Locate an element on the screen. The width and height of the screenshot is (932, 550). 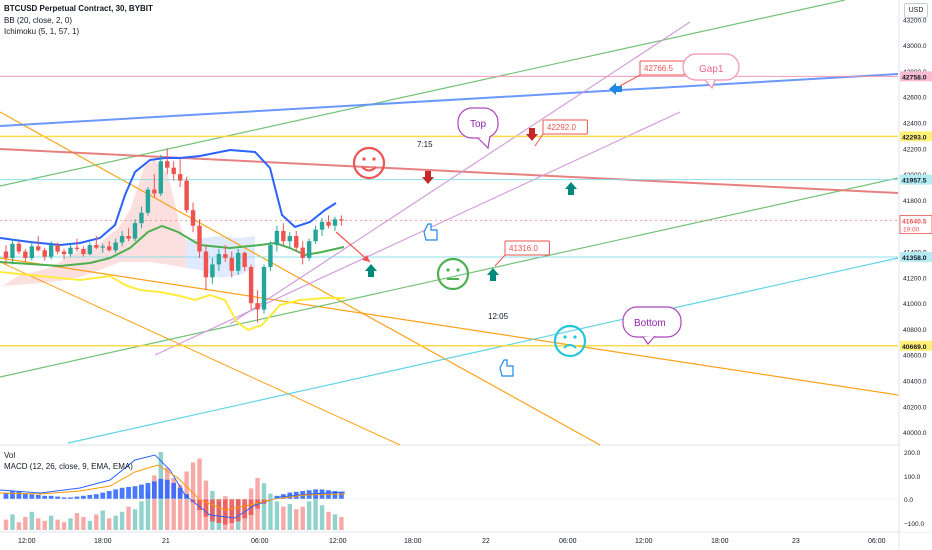
macd-tick-label: 200.0 is located at coordinates (912, 453).